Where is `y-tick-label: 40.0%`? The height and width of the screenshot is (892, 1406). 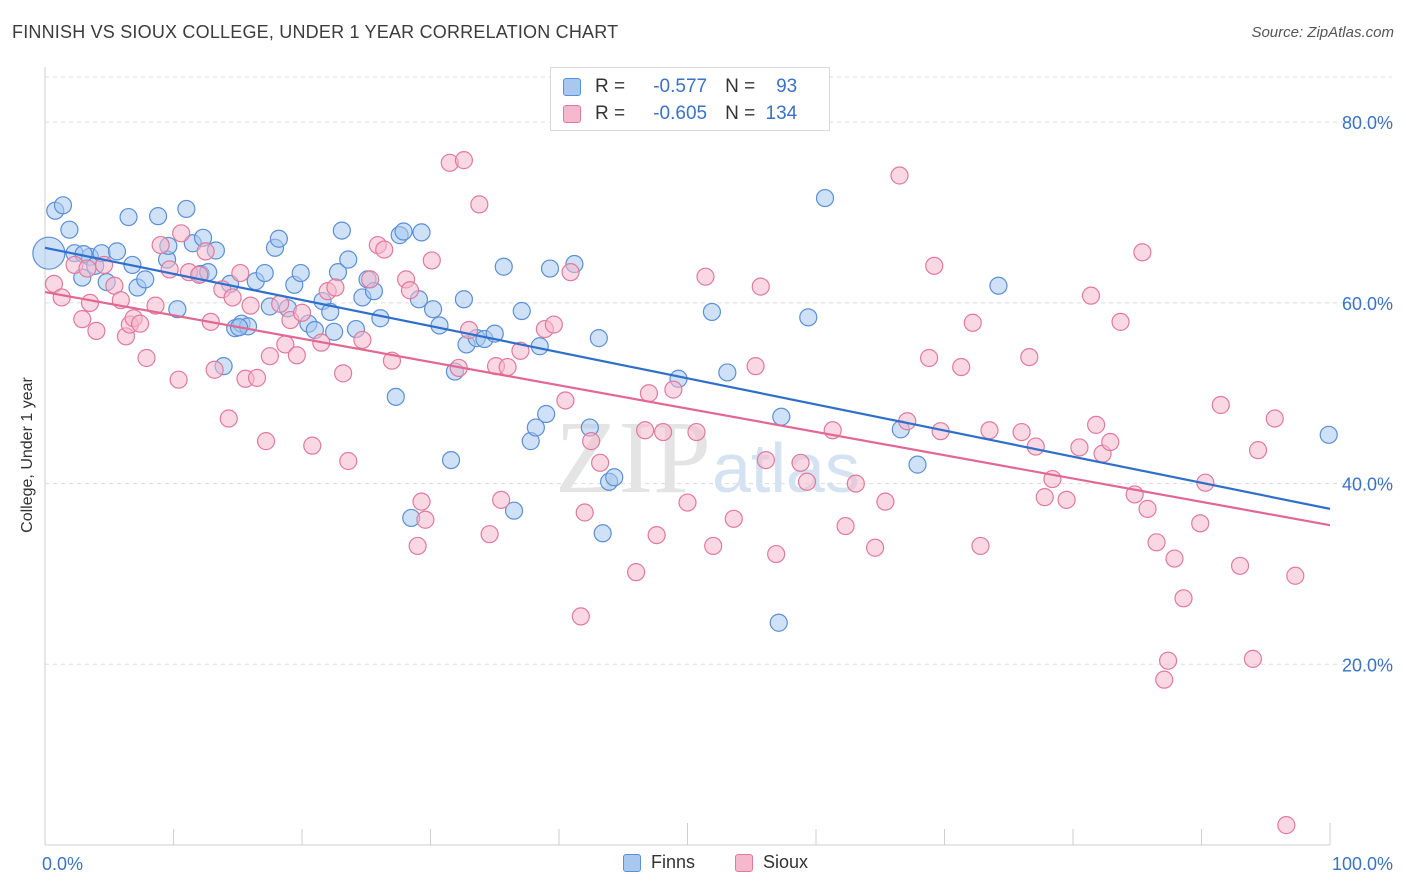 y-tick-label: 40.0% is located at coordinates (1367, 485).